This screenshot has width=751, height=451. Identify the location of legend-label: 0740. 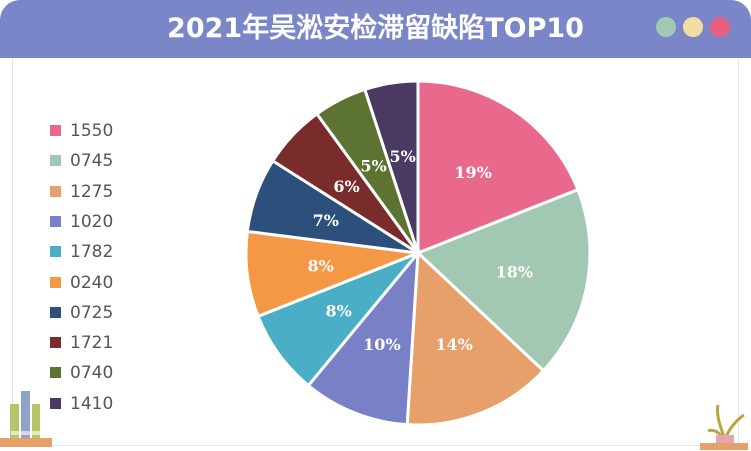
(92, 373).